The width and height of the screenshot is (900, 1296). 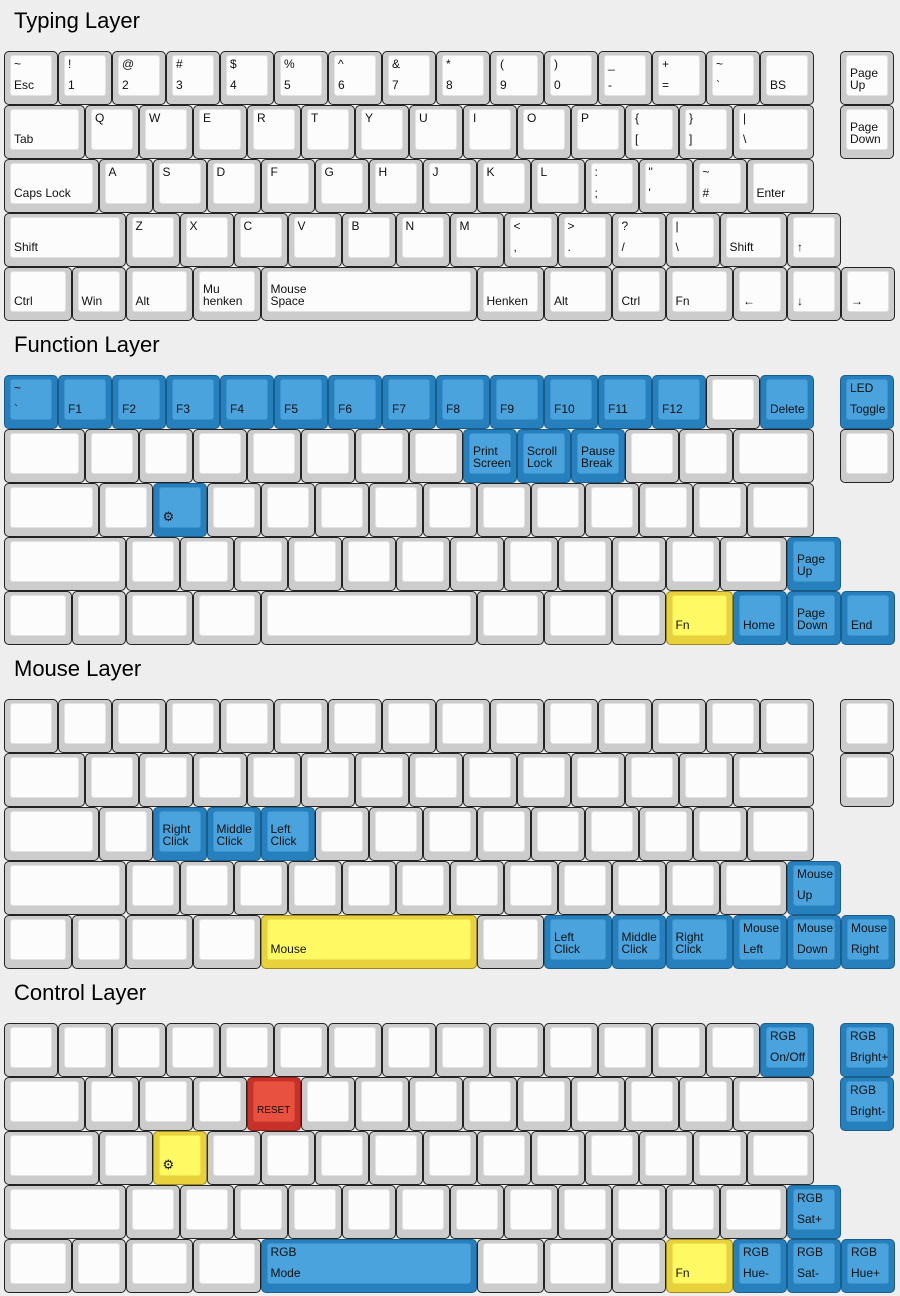 What do you see at coordinates (544, 453) in the screenshot?
I see `keycap: Scroll Lock` at bounding box center [544, 453].